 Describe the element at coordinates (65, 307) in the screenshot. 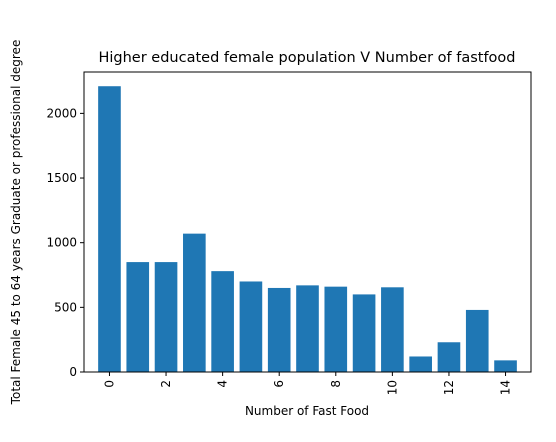

I see `y-tick-label: 500` at that location.